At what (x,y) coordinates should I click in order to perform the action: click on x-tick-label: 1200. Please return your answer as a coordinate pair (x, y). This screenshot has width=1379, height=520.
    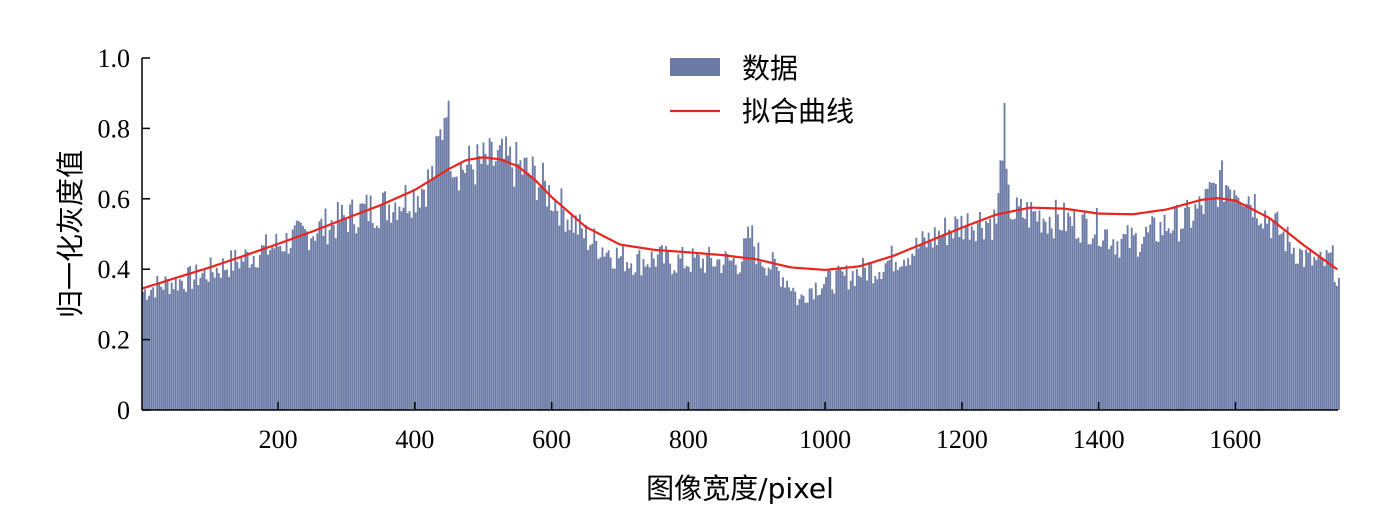
    Looking at the image, I should click on (962, 439).